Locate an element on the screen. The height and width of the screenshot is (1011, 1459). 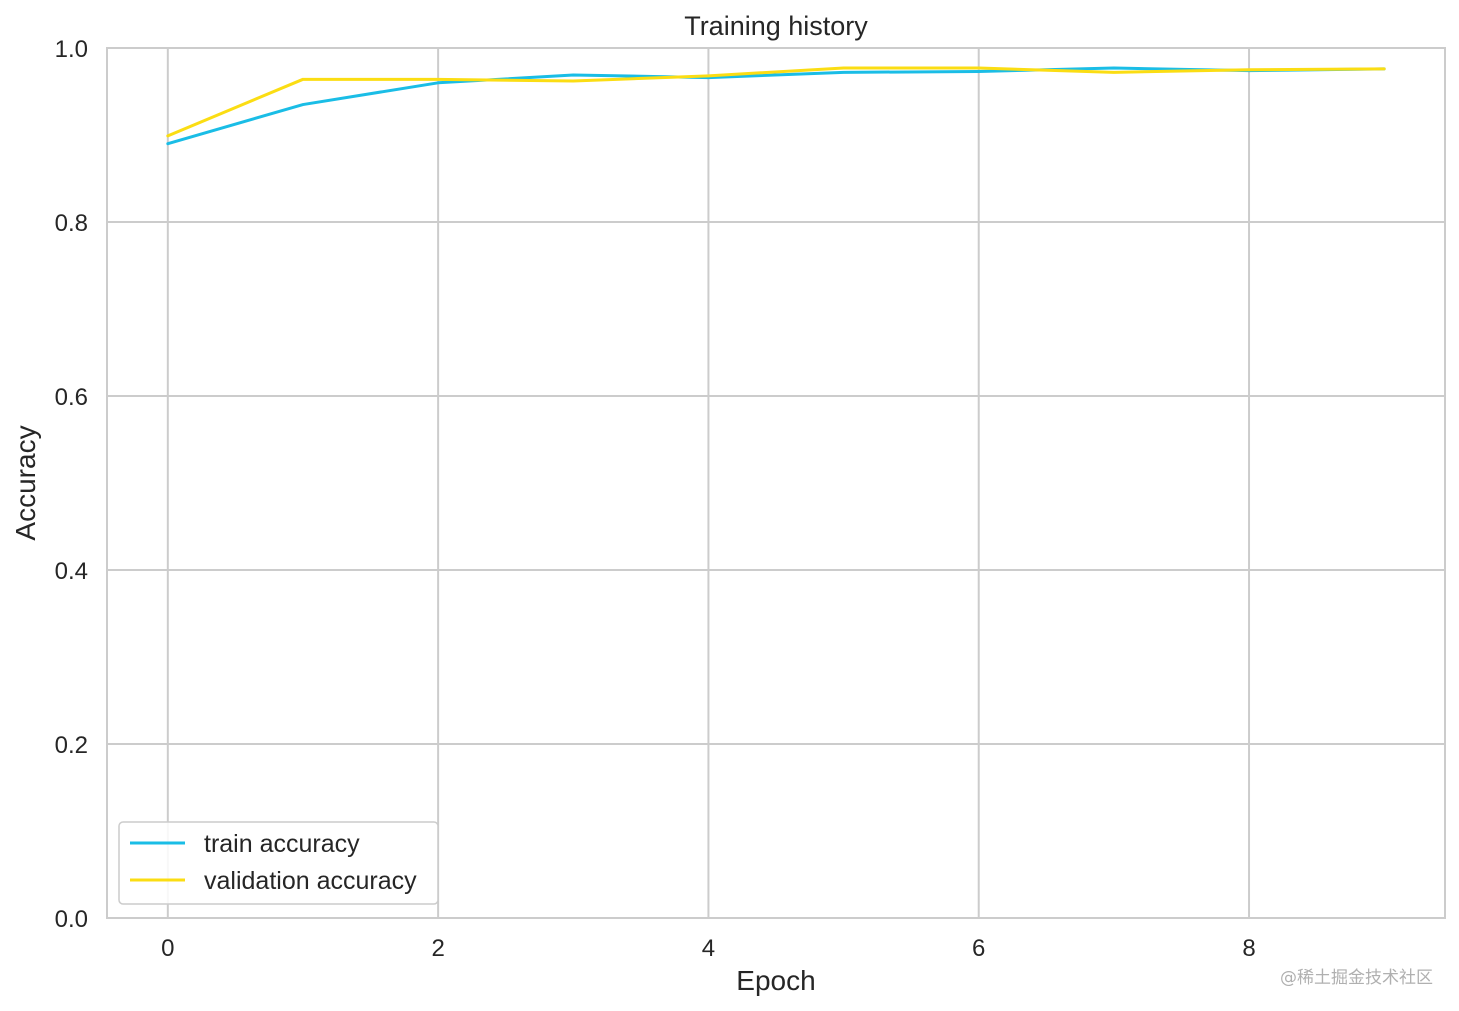
train-accuracy-line is located at coordinates (776, 106).